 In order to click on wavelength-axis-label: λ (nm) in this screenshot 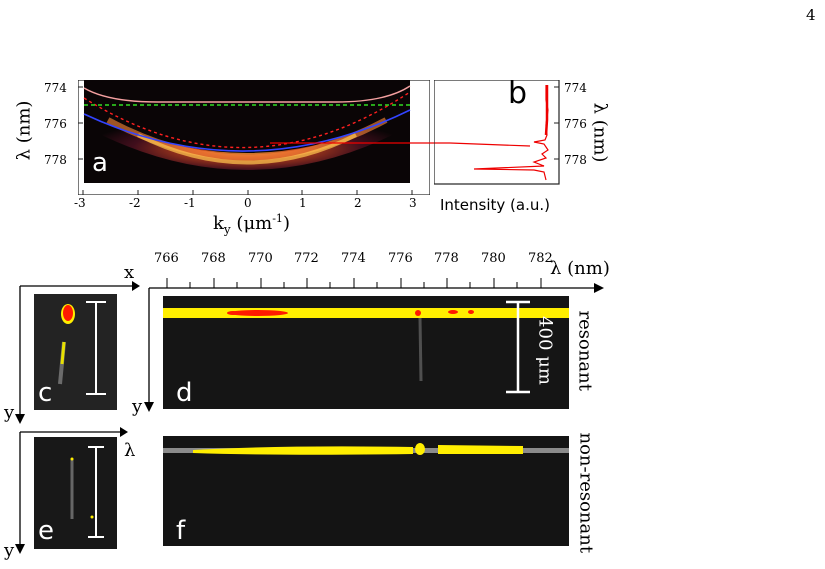, I will do `click(580, 268)`.